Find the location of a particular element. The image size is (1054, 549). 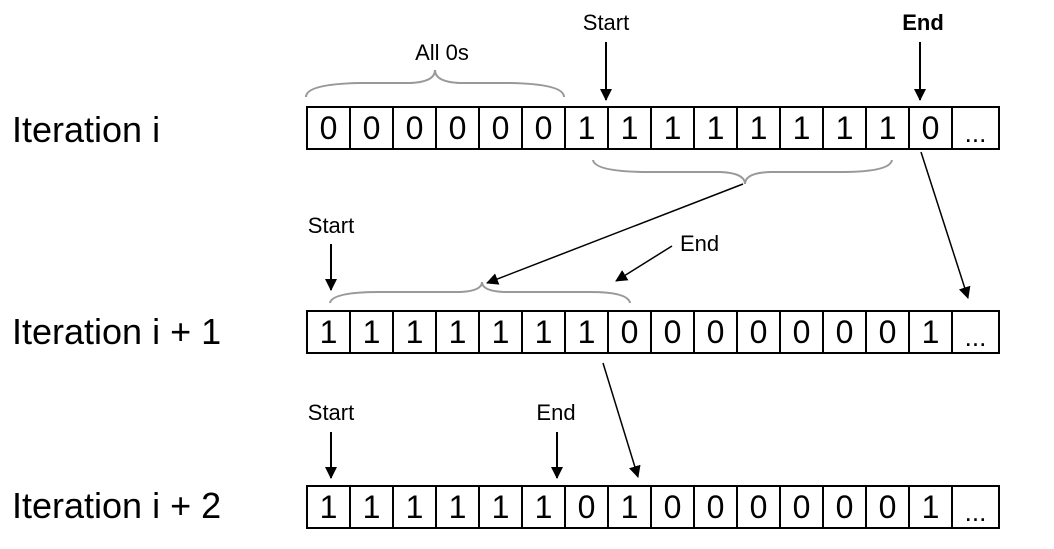

end-label-row2: End is located at coordinates (699, 243).